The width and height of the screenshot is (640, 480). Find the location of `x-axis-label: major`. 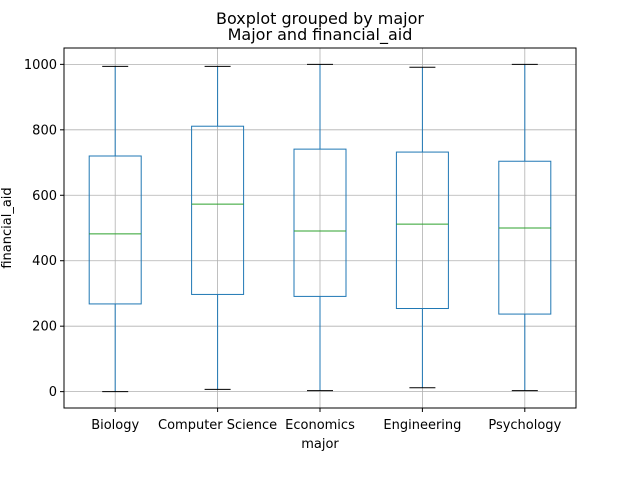

x-axis-label: major is located at coordinates (320, 444).